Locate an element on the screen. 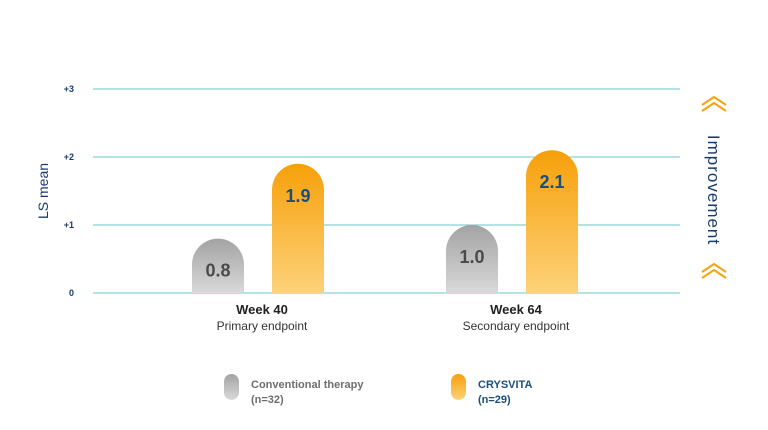 The width and height of the screenshot is (768, 430). y-tick-label: 0 is located at coordinates (71, 293).